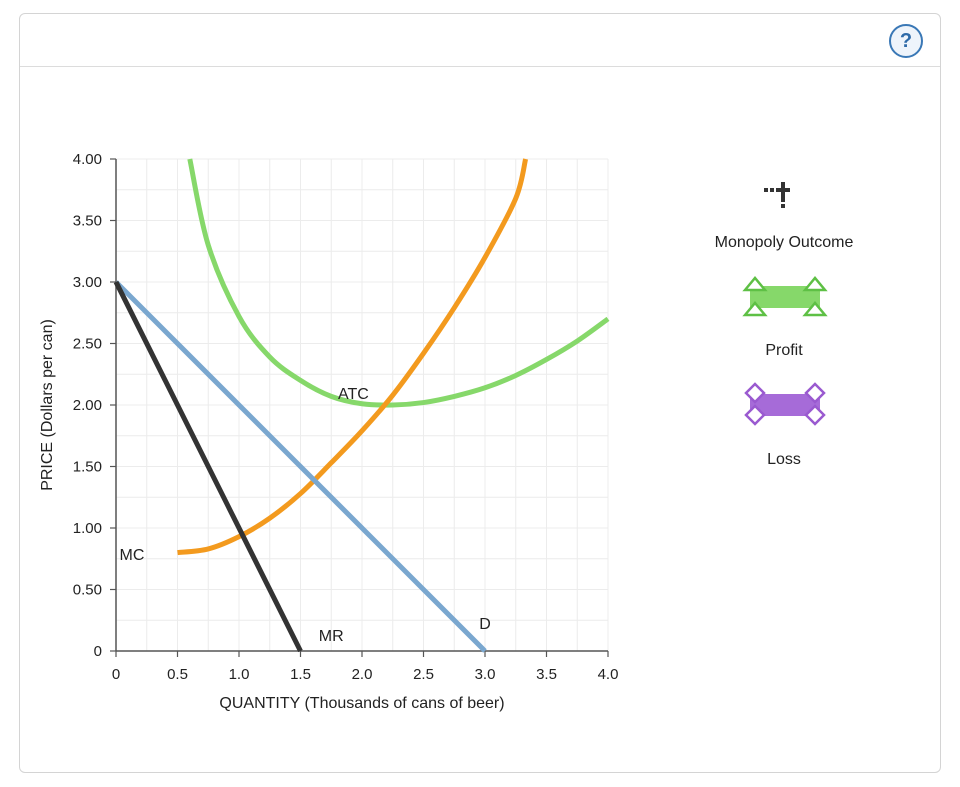 The image size is (960, 787). What do you see at coordinates (784, 459) in the screenshot?
I see `loss-label: Loss` at bounding box center [784, 459].